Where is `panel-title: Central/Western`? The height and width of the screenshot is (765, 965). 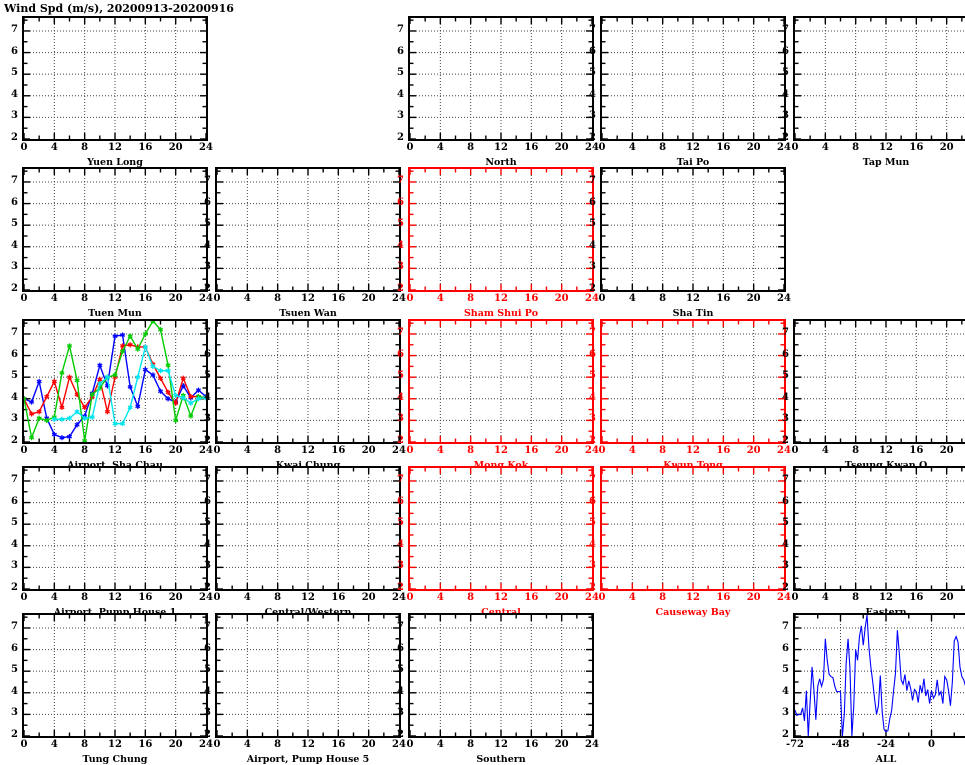 panel-title: Central/Western is located at coordinates (308, 613).